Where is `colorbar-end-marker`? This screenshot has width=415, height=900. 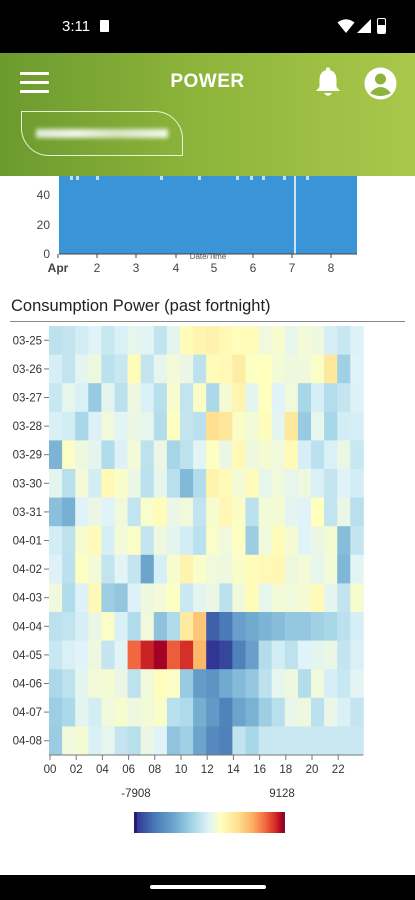
colorbar-end-marker is located at coordinates (135, 822).